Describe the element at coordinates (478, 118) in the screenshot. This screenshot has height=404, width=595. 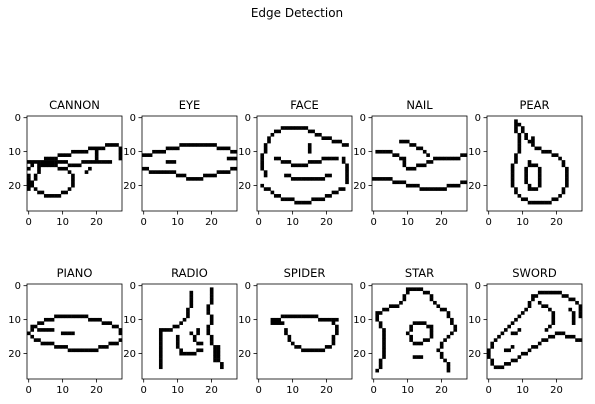
I see `y-tick-label: 0` at that location.